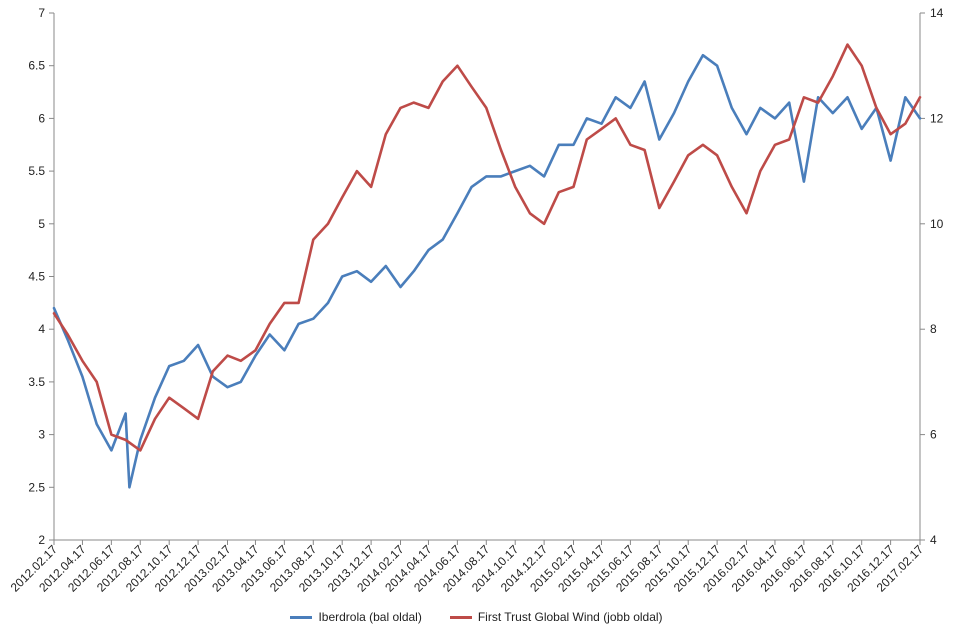 The image size is (953, 639). Describe the element at coordinates (570, 617) in the screenshot. I see `legend-label-first-trust: First Trust Global Wind (jobb oldal)` at that location.